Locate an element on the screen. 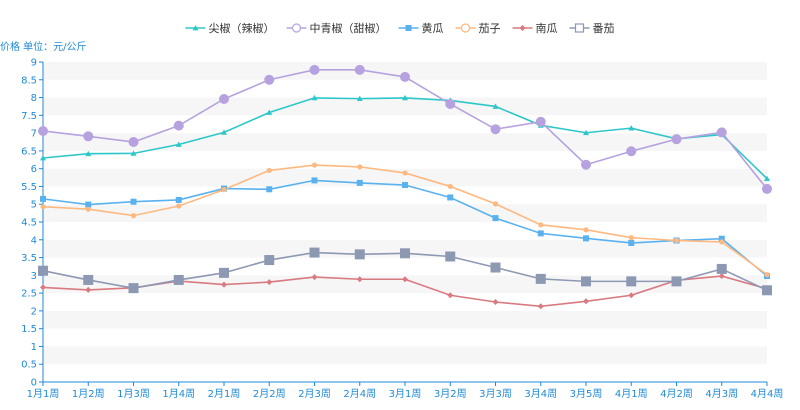 The image size is (800, 410). legend-label: 中青椒（甜椒） is located at coordinates (348, 28).